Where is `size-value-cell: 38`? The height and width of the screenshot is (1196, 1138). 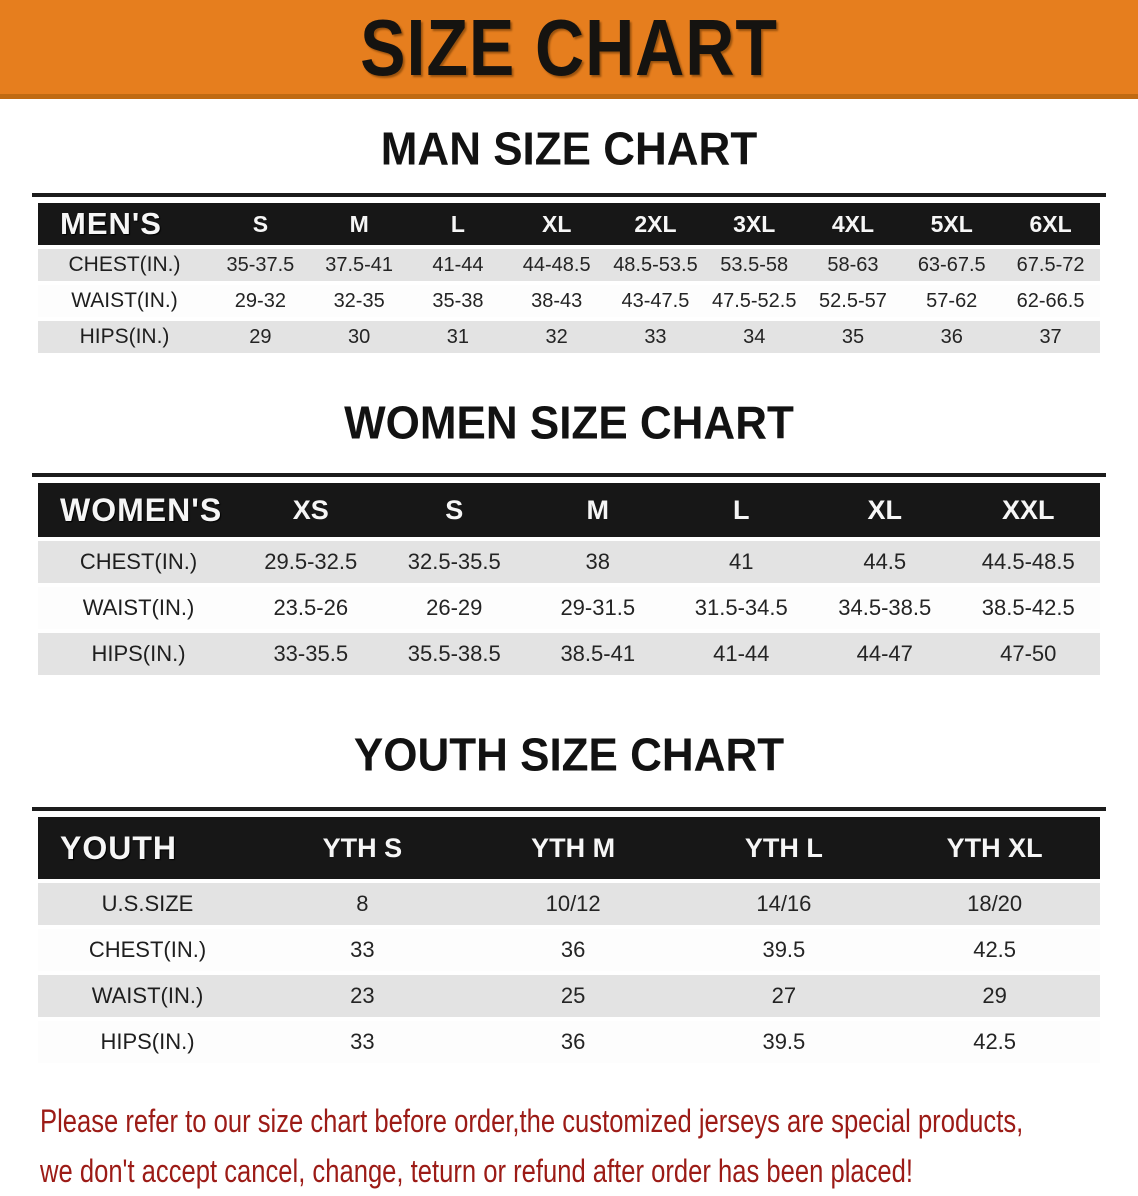 size-value-cell: 38 is located at coordinates (598, 562).